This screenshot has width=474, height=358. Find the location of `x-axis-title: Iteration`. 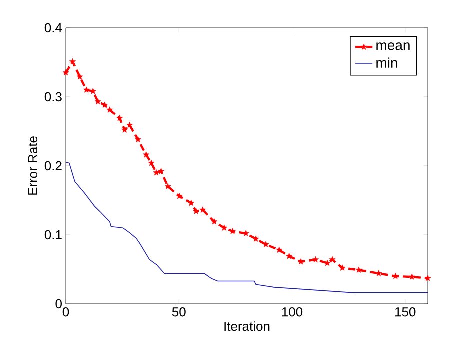

x-axis-title: Iteration is located at coordinates (247, 327).